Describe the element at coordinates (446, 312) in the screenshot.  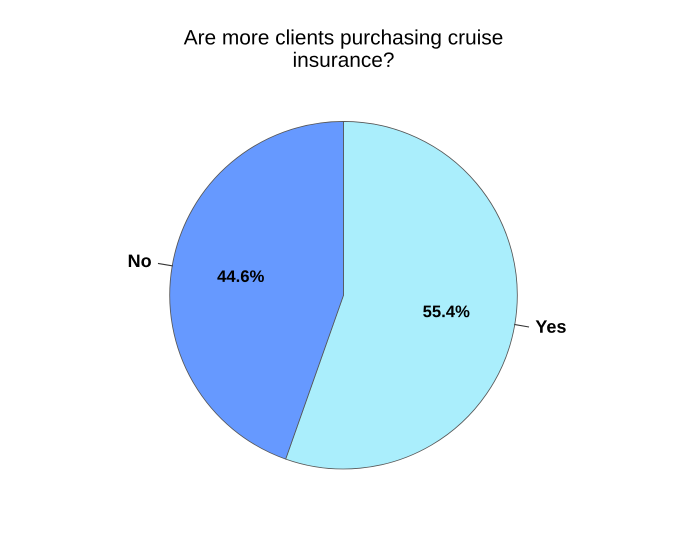
I see `data-label: 55.4%` at that location.